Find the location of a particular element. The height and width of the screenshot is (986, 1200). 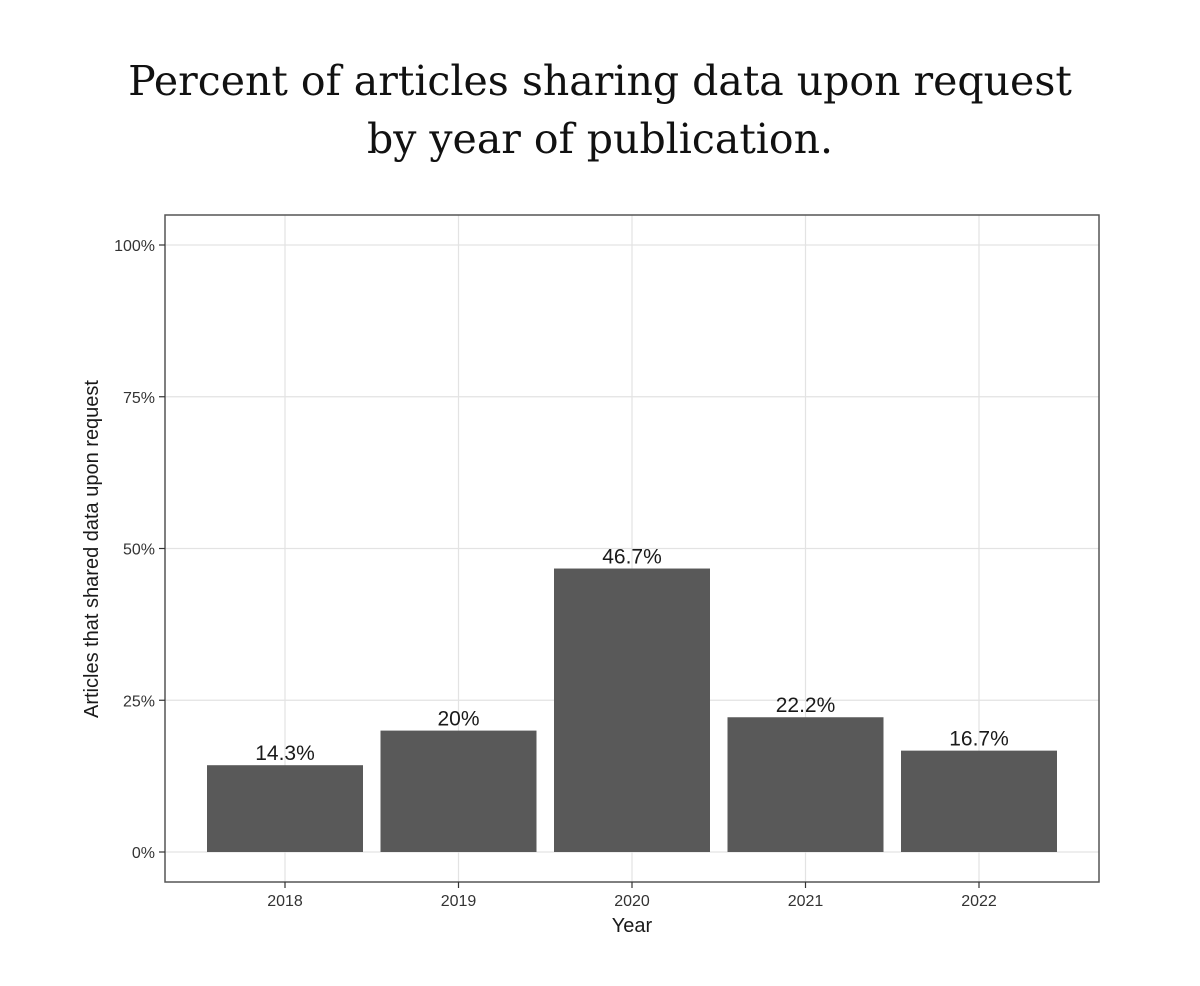

x-tick-label-2022: 2022 is located at coordinates (979, 901).